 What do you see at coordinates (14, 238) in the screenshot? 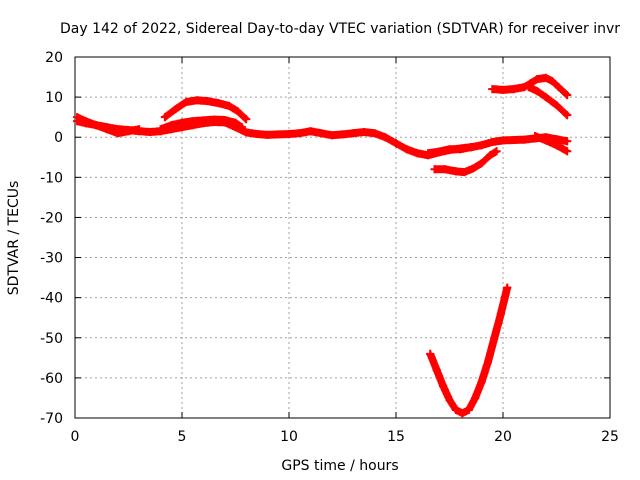
I see `y-axis-label: SDTVAR / TECUs` at bounding box center [14, 238].